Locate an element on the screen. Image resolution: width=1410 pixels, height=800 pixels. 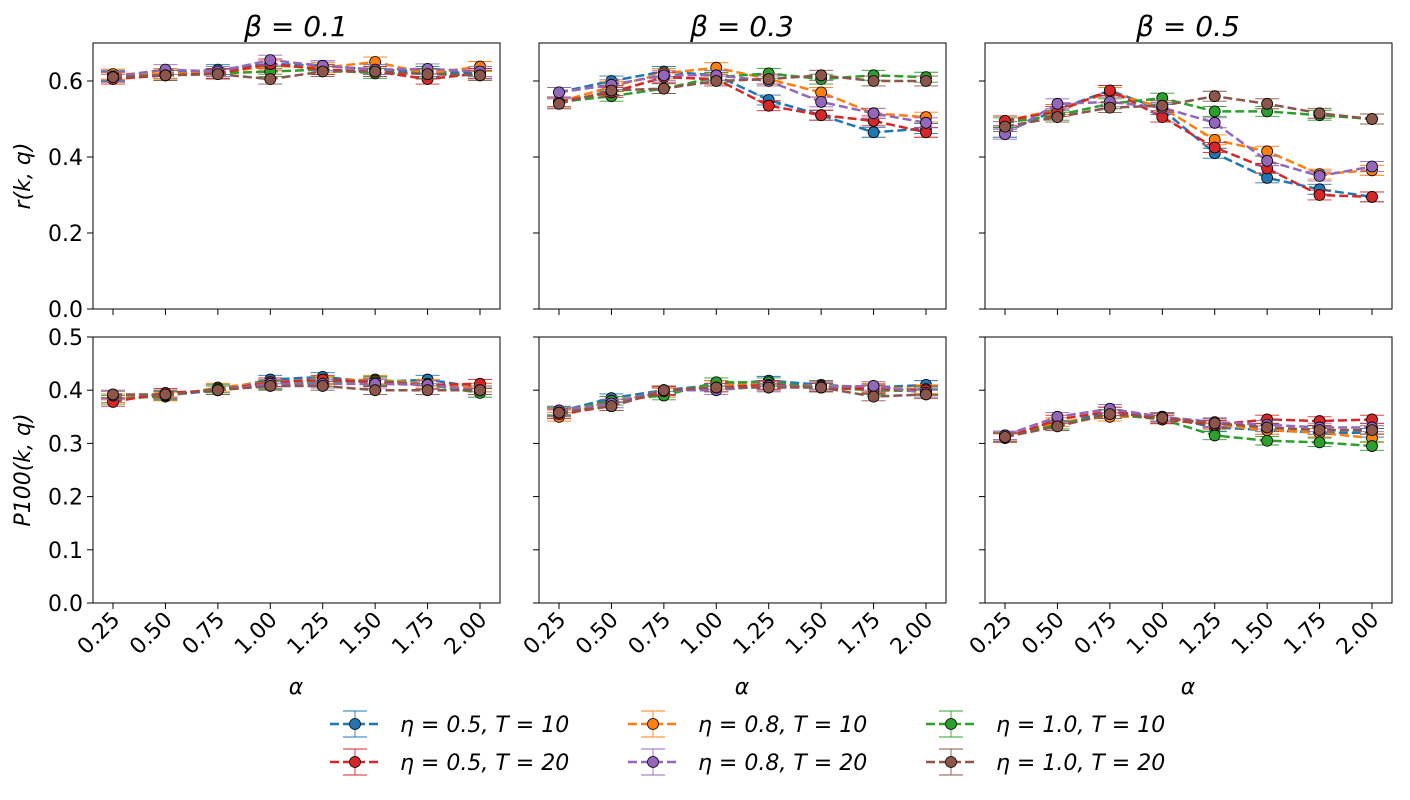
x-axis-label-3: α is located at coordinates (1188, 687).